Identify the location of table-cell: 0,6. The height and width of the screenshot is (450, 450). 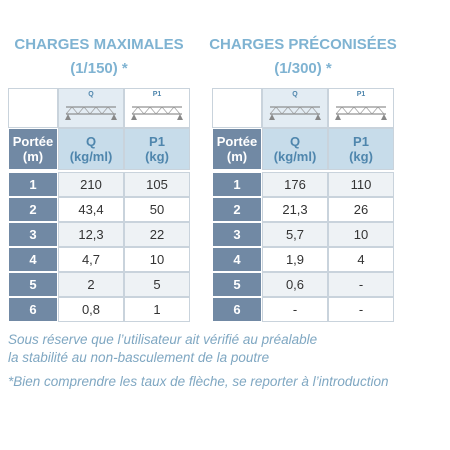
(295, 284).